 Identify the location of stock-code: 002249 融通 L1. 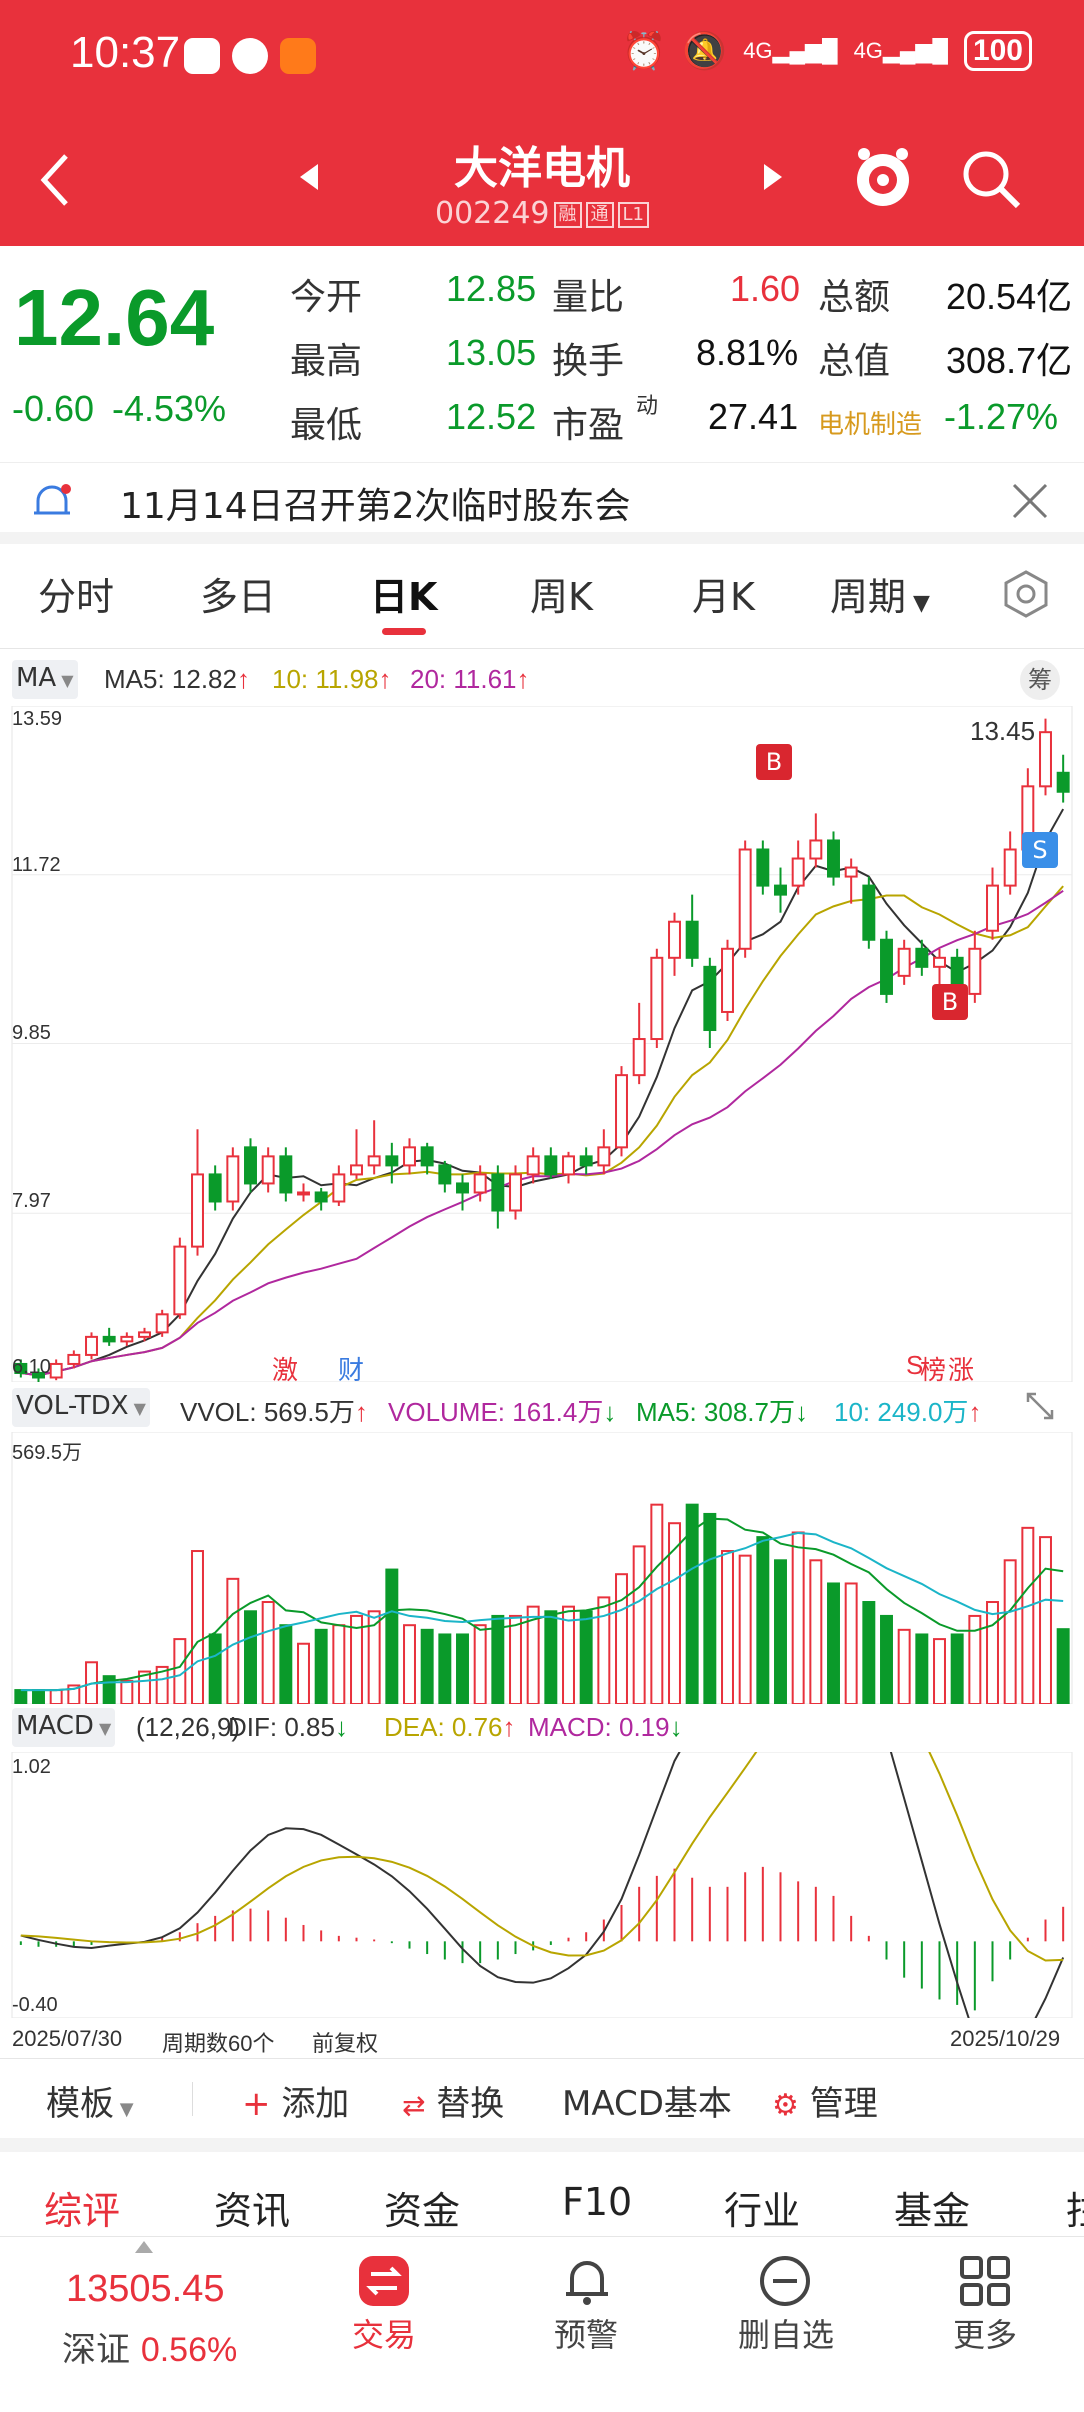
(542, 213).